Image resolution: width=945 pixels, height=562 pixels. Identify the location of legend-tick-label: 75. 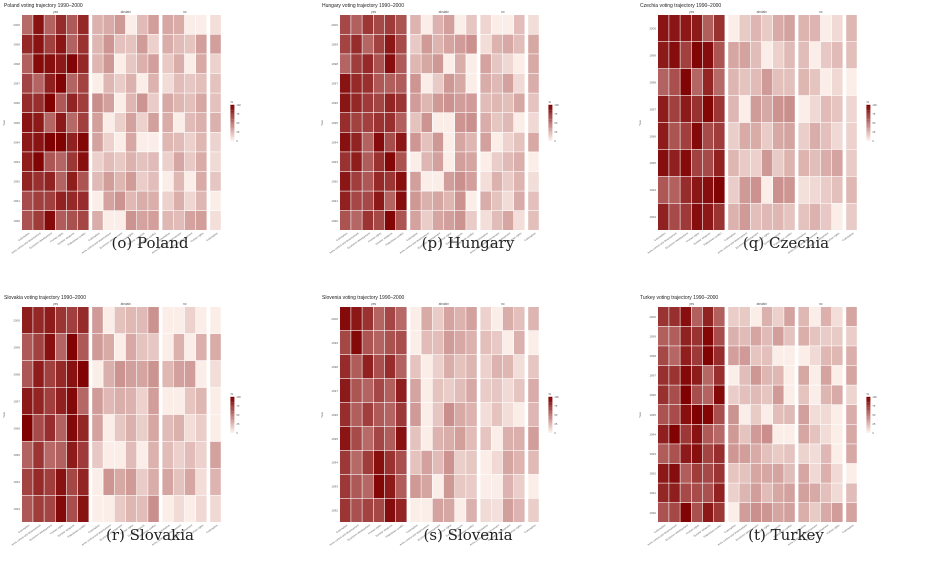
(873, 114).